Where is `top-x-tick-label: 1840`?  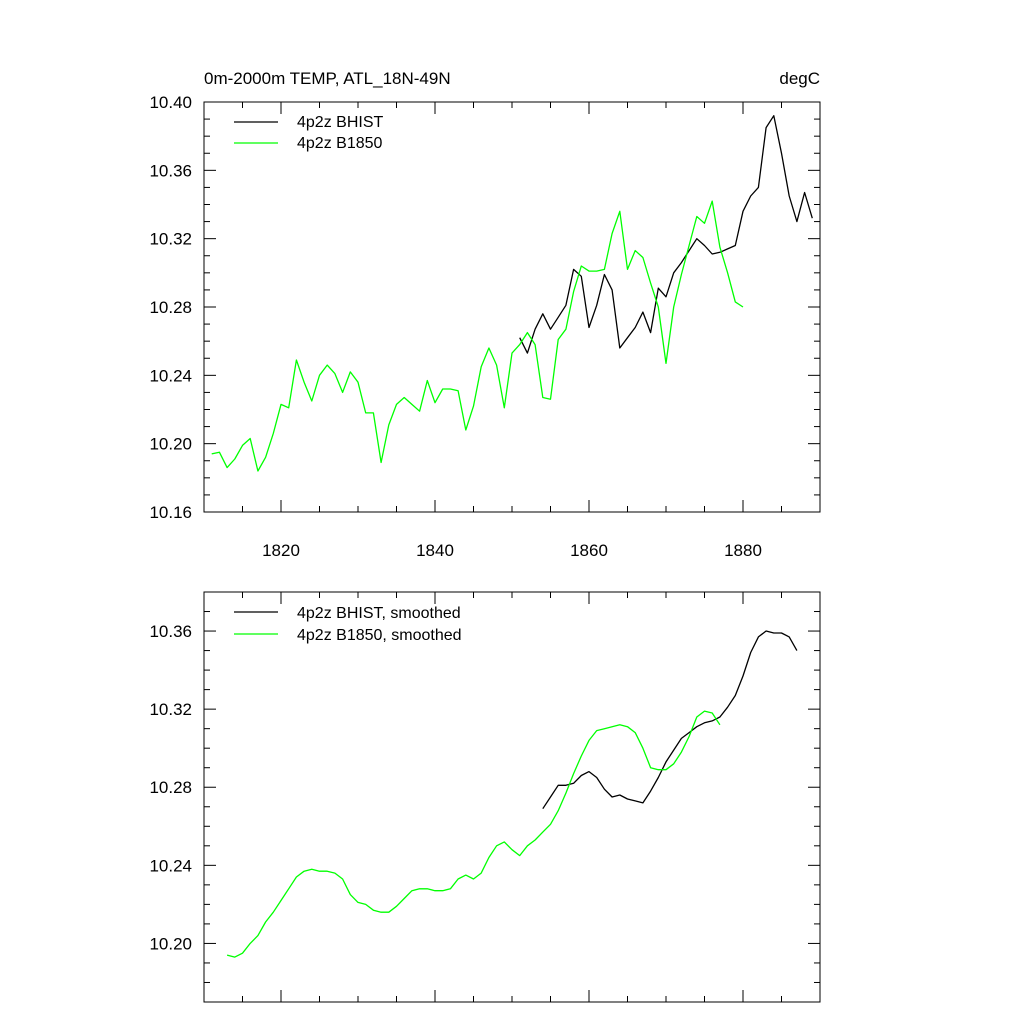 top-x-tick-label: 1840 is located at coordinates (435, 550).